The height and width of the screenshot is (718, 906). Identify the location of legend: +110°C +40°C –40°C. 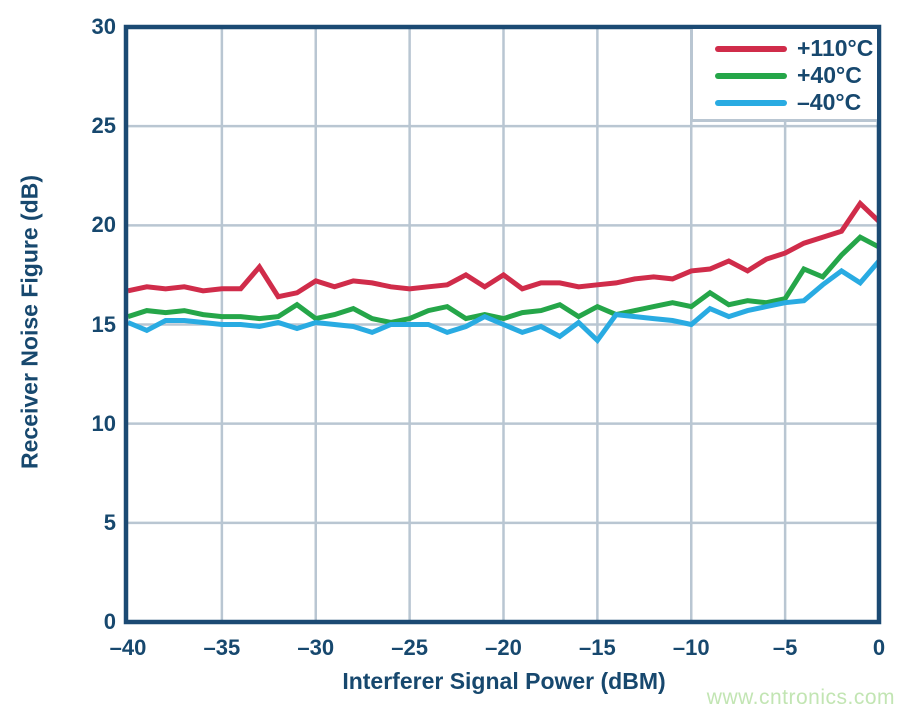
(783, 75).